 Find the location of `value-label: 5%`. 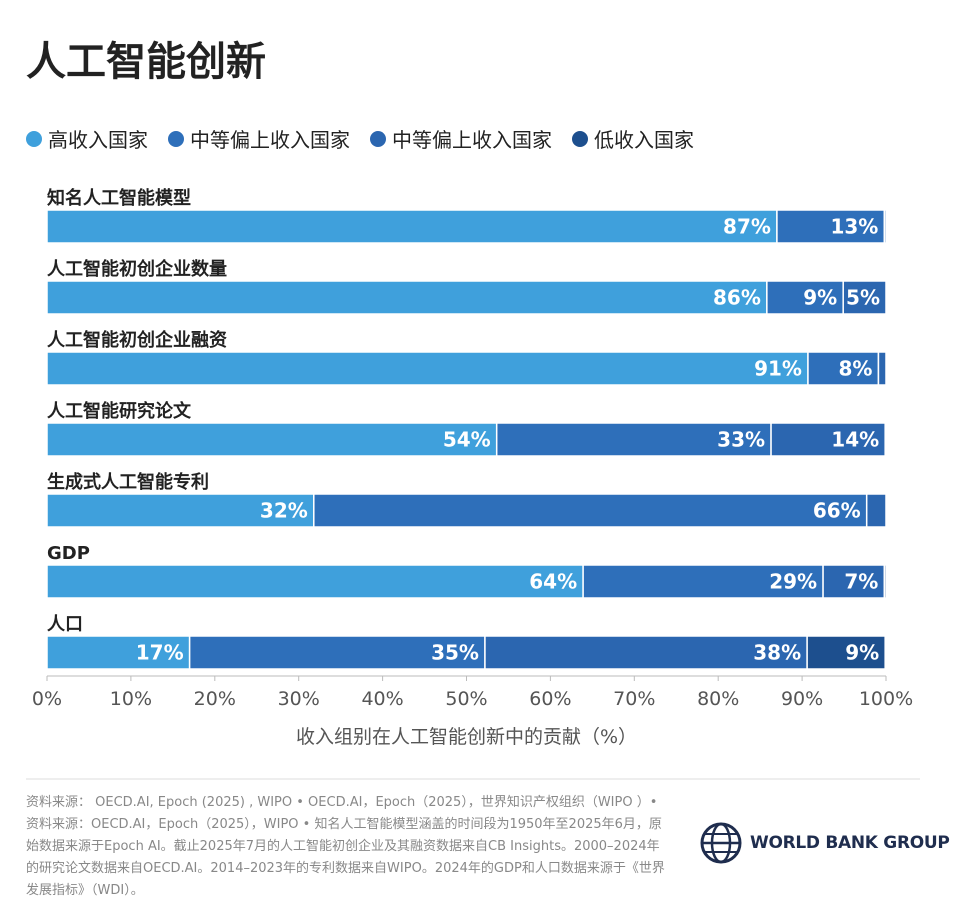

value-label: 5% is located at coordinates (863, 298).